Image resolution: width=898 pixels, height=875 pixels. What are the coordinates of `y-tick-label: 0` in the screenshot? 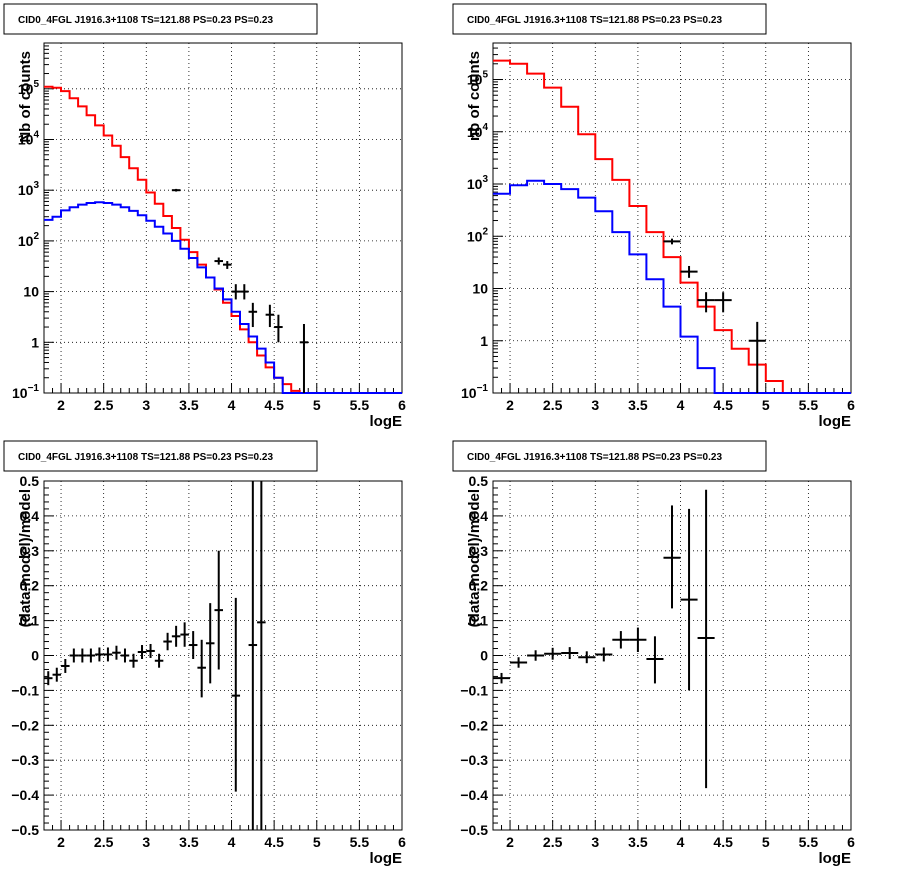 It's located at (484, 656).